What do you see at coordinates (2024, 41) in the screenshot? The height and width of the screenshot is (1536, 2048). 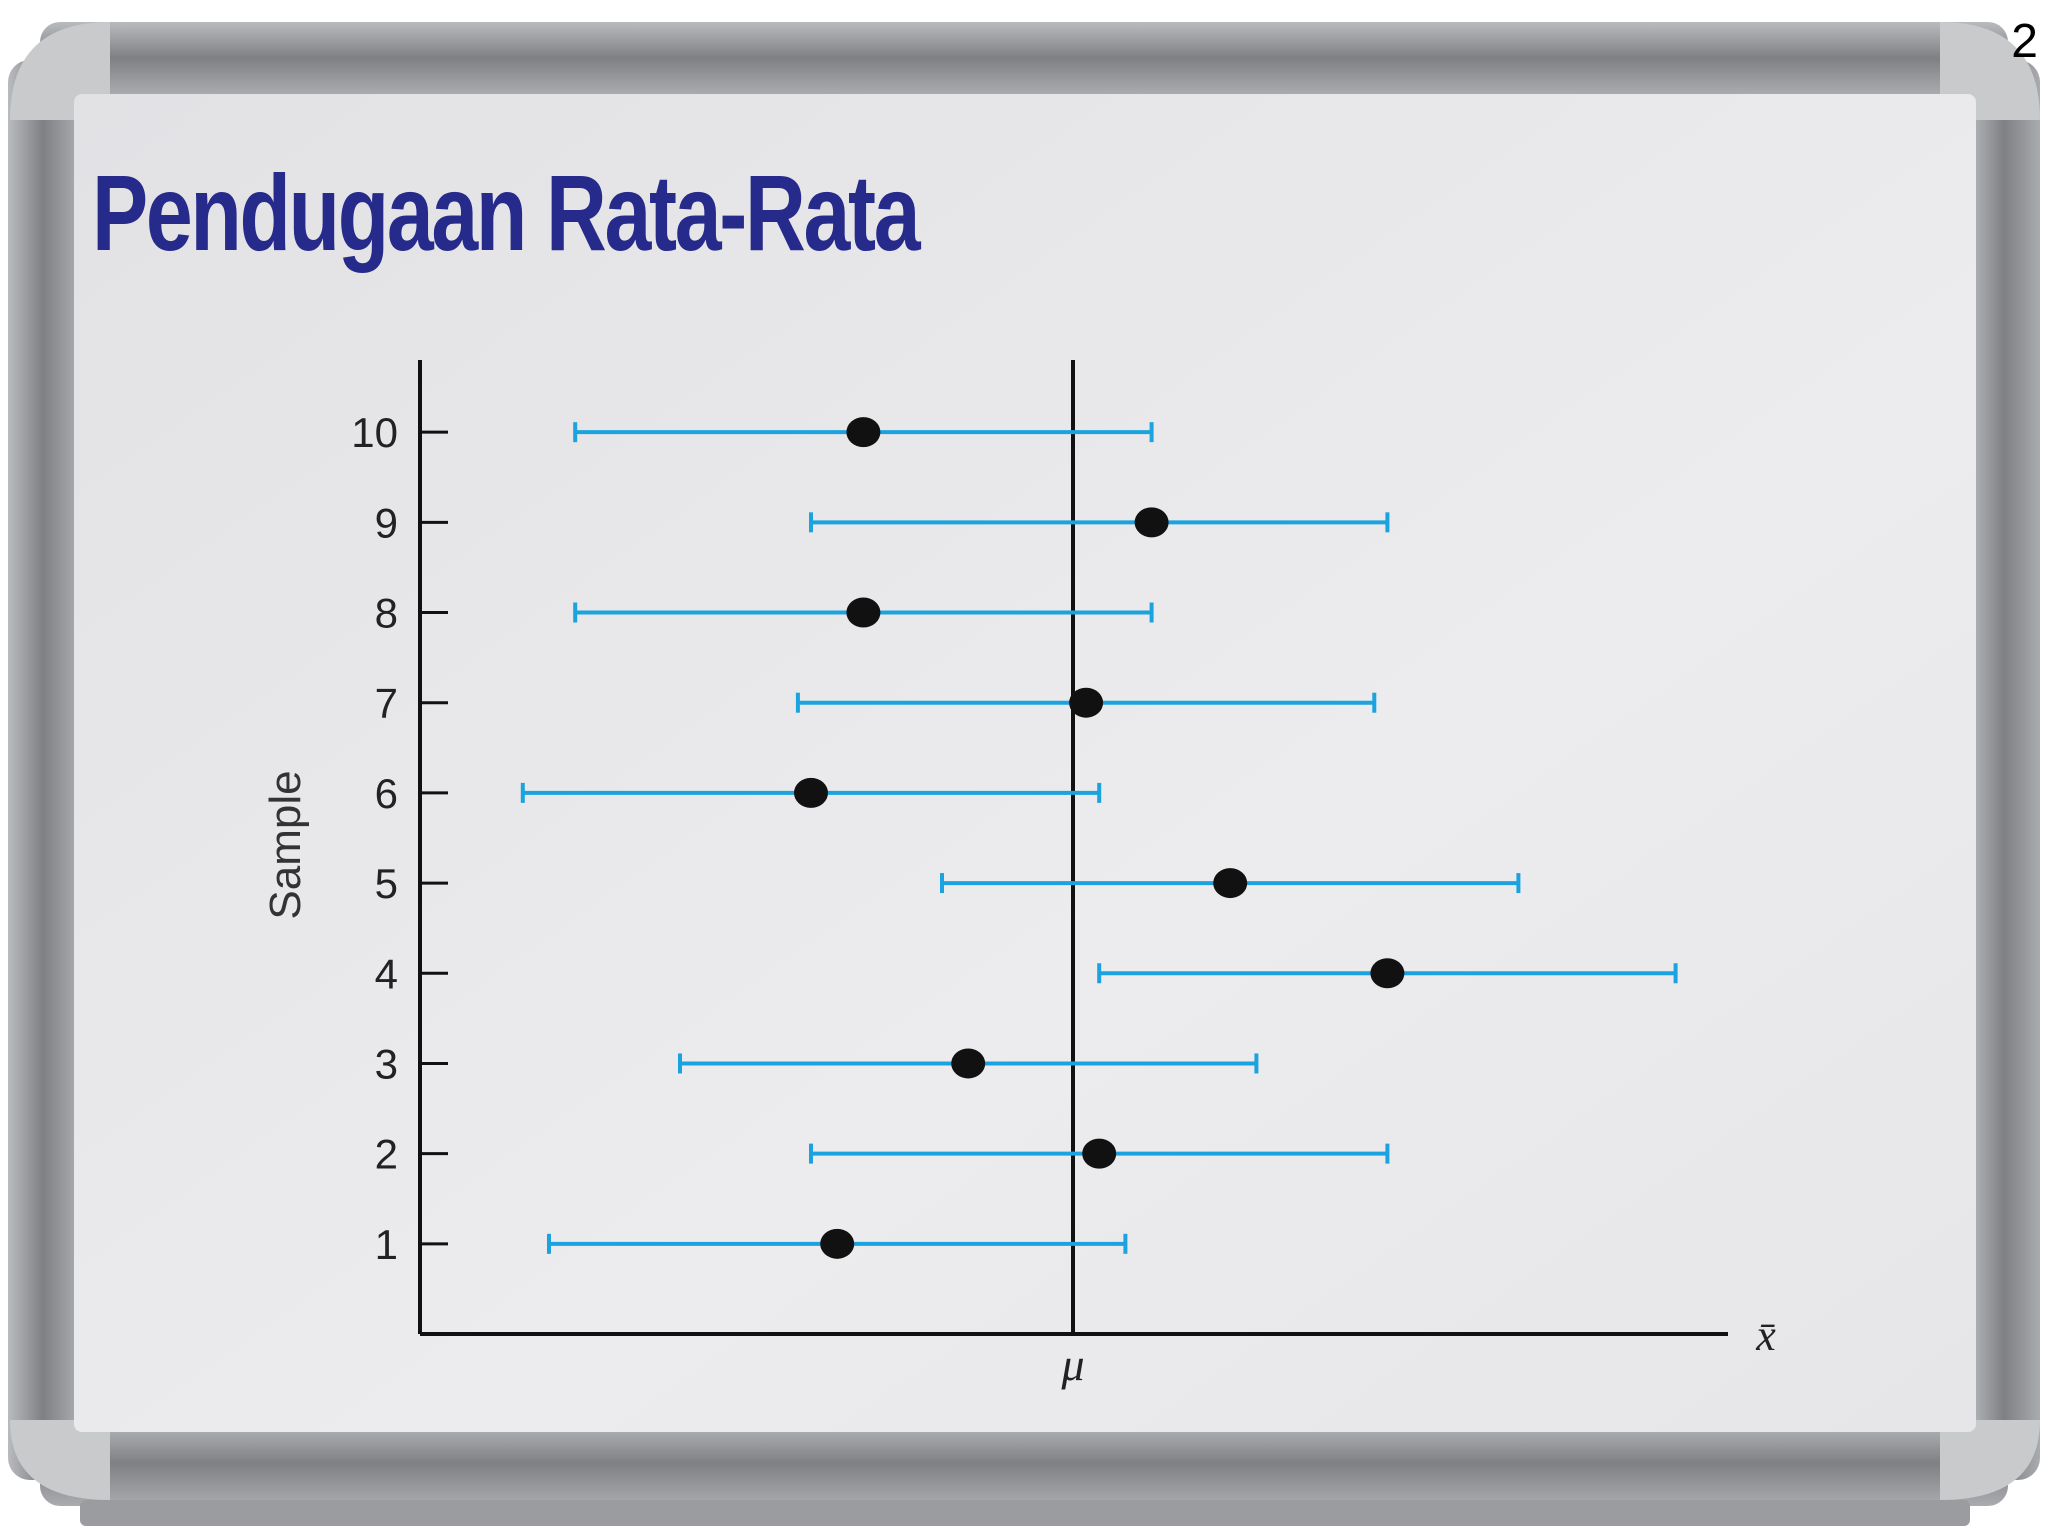 I see `page-number: 2` at bounding box center [2024, 41].